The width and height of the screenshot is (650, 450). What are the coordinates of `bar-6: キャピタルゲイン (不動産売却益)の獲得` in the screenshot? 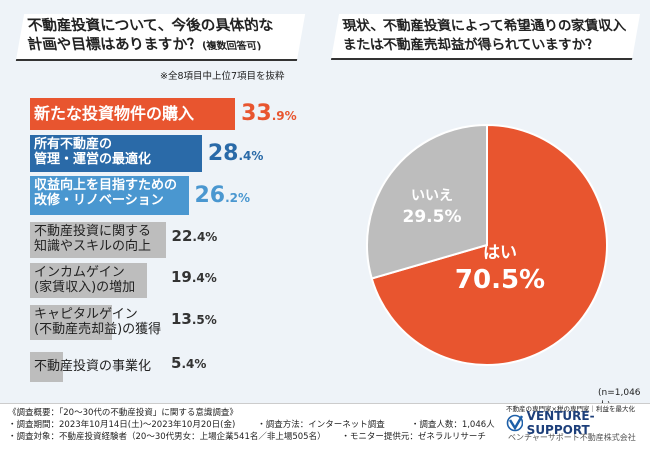 It's located at (95, 322).